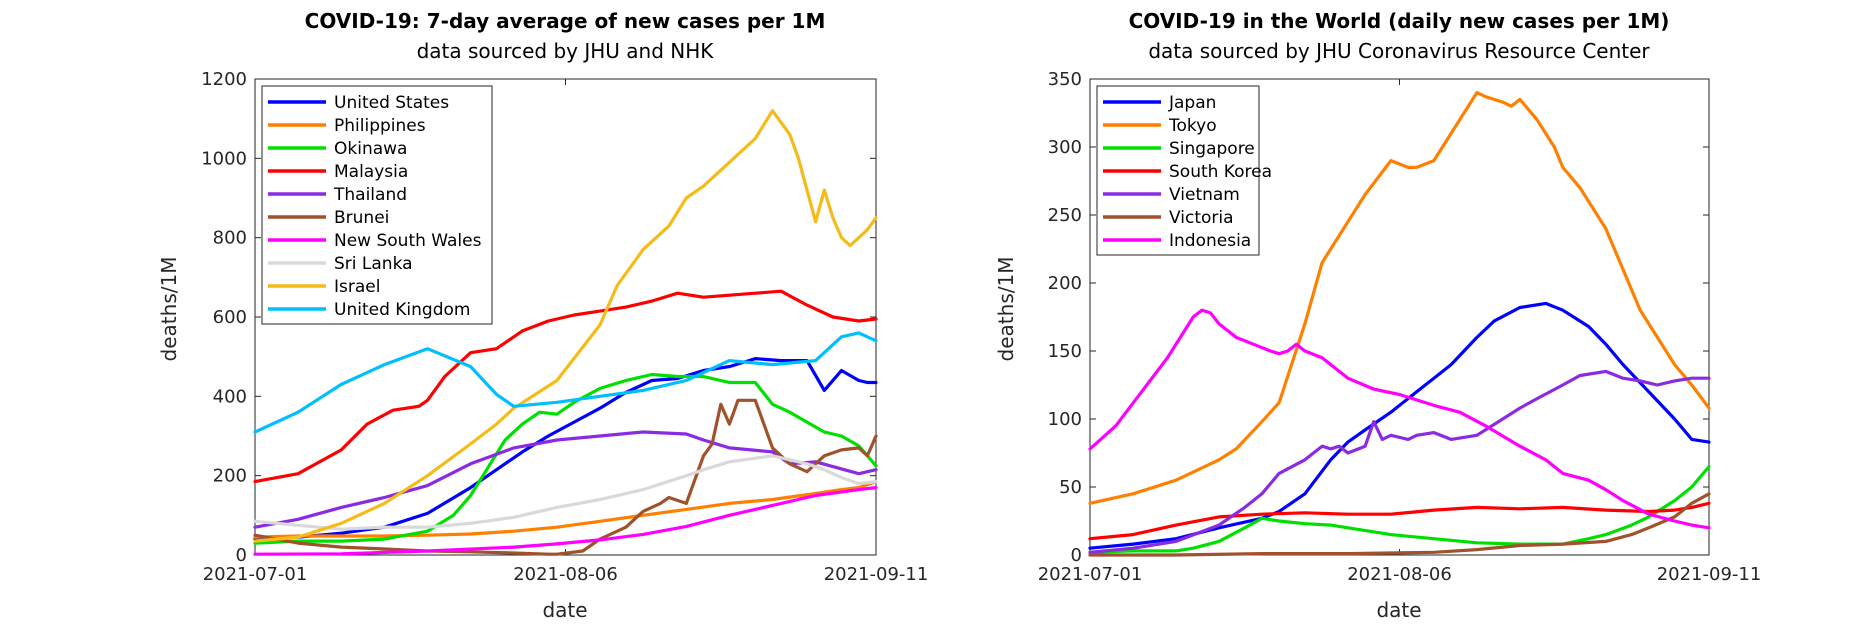 Image resolution: width=1875 pixels, height=625 pixels. I want to click on series-line-singapore, so click(1399, 509).